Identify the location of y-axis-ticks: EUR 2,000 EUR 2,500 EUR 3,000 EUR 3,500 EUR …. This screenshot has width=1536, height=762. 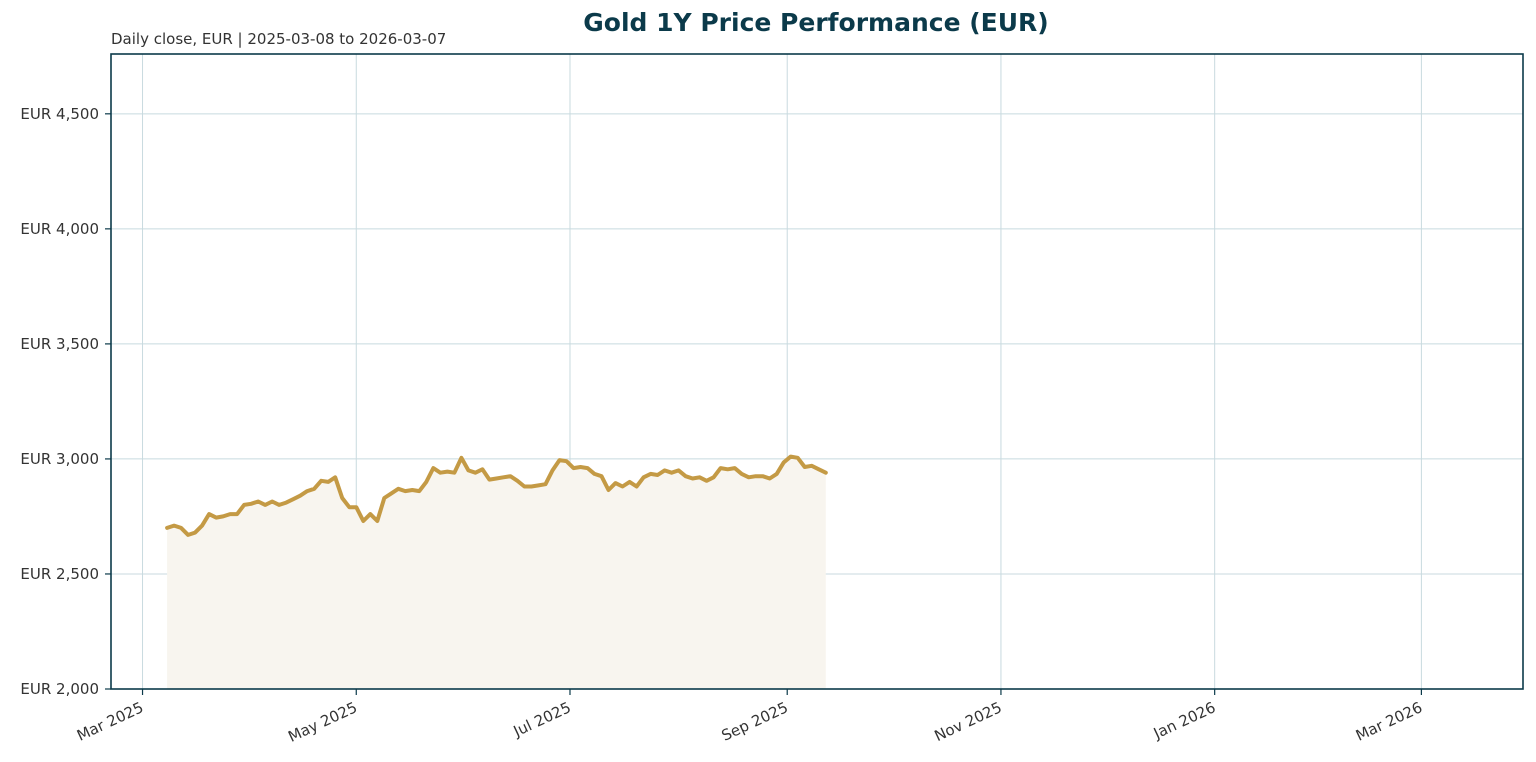
(65, 401).